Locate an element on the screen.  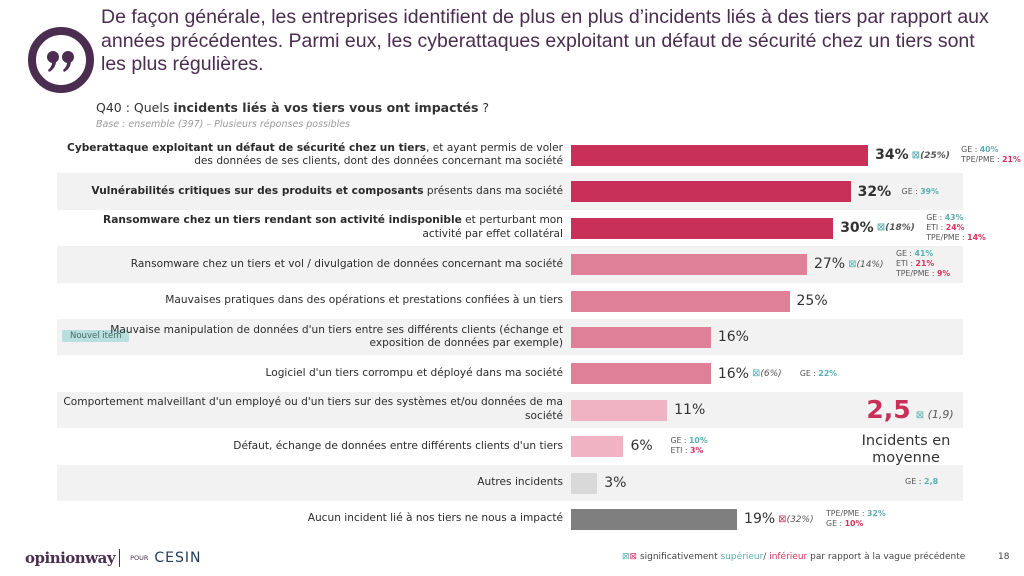
subgroup-line: GE : 39% is located at coordinates (920, 192).